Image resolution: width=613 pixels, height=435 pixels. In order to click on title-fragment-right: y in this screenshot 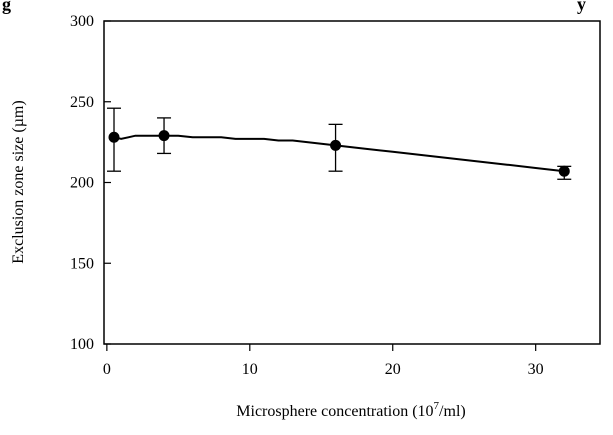, I will do `click(581, 7)`.